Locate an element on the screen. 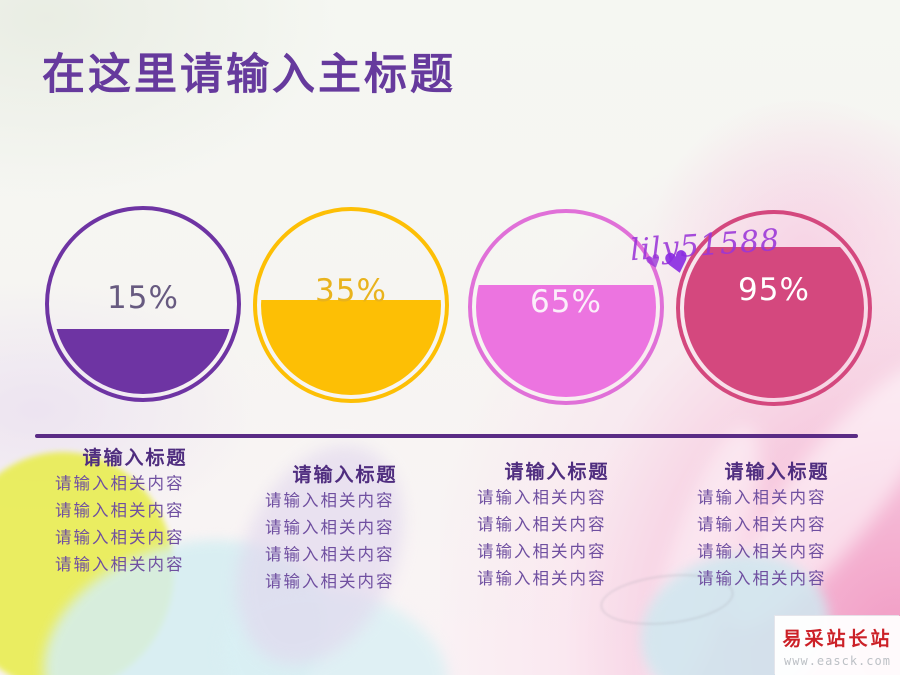 This screenshot has height=675, width=900. gauge-35-label: 35% is located at coordinates (351, 291).